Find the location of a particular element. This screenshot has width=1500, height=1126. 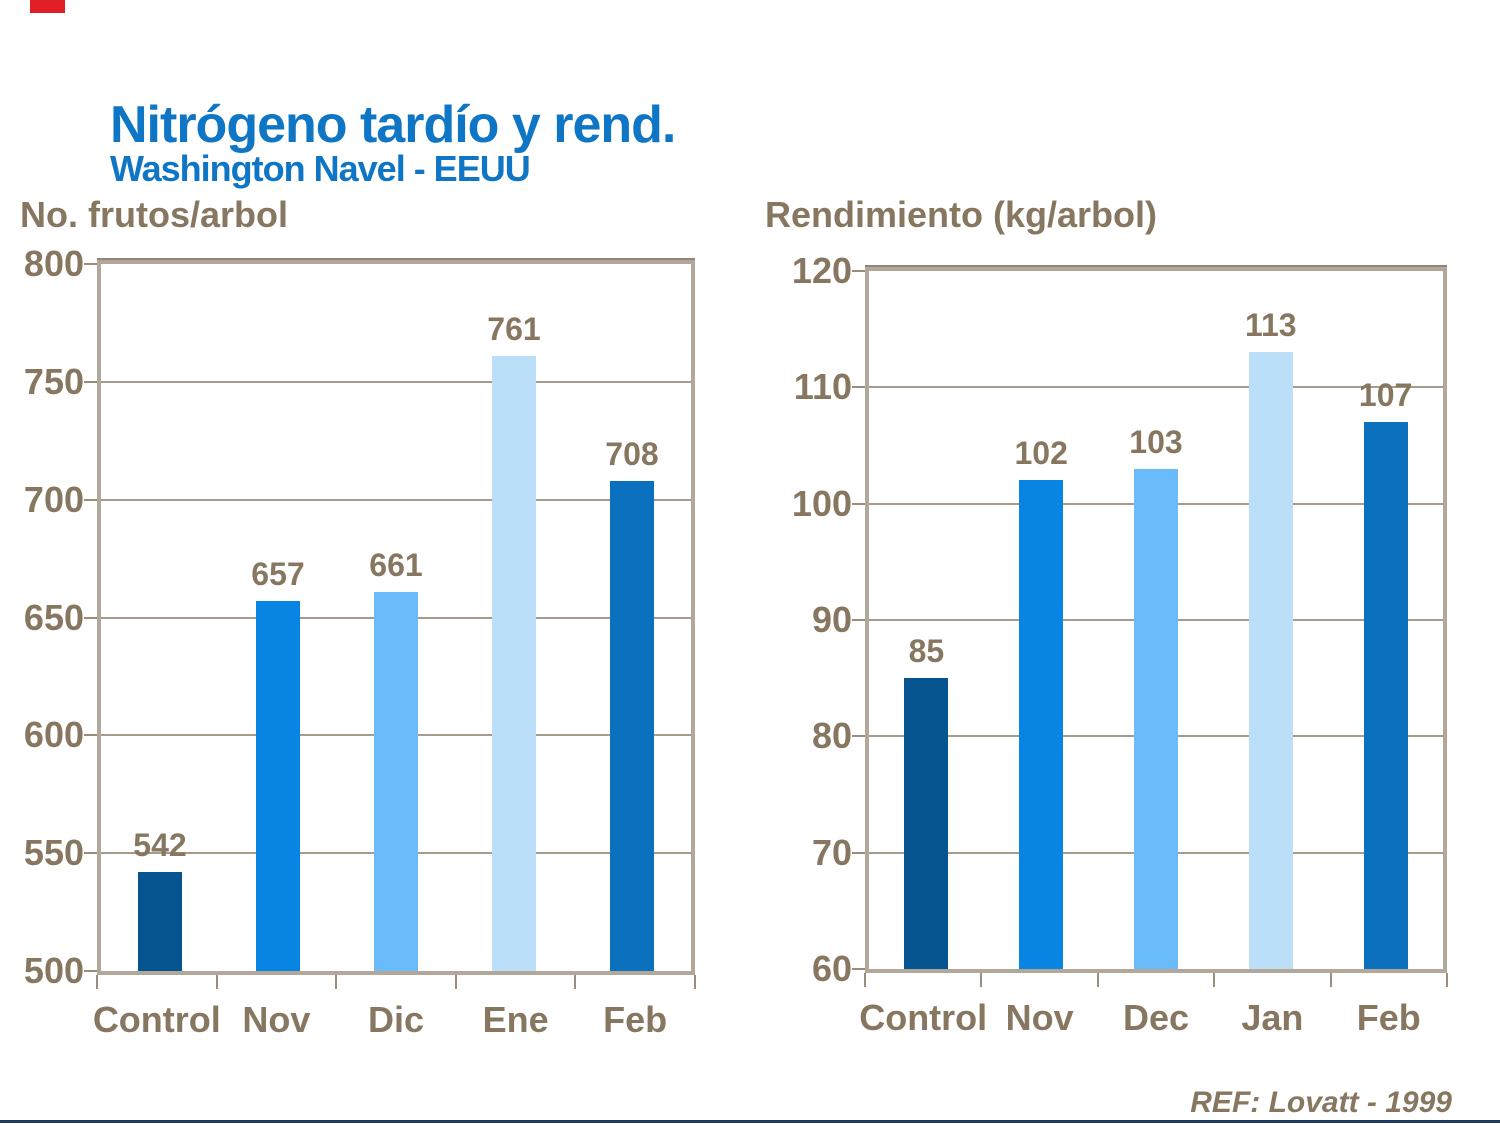

y-tick-label: 650 is located at coordinates (53, 617).